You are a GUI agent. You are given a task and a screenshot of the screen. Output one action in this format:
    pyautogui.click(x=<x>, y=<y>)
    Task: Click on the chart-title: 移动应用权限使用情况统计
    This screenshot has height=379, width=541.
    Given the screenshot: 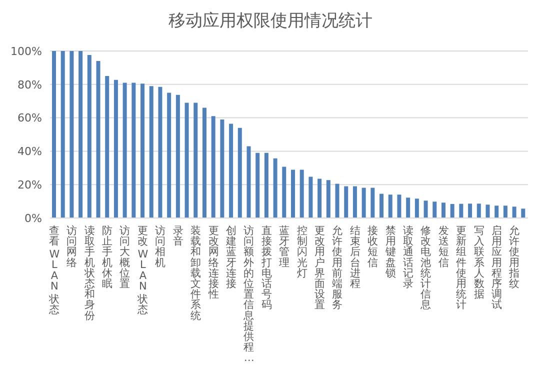 What is the action you would take?
    pyautogui.click(x=271, y=21)
    